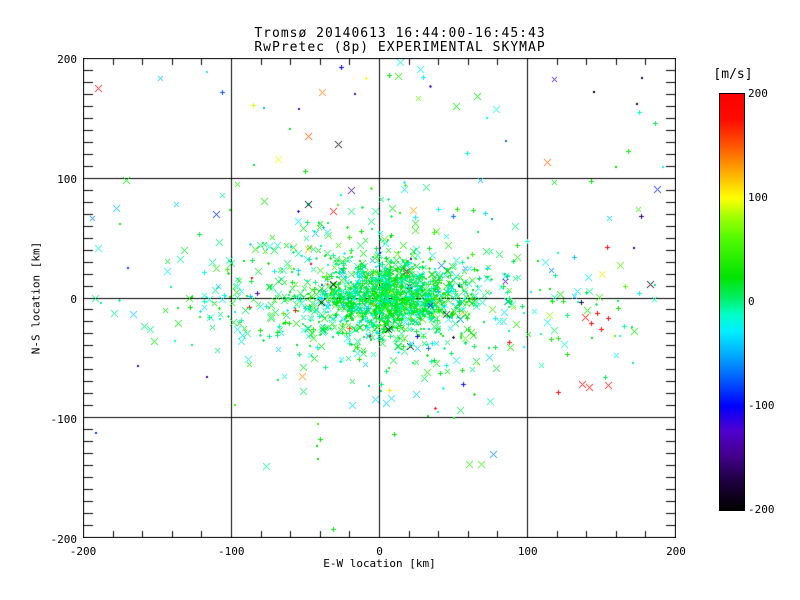  Describe the element at coordinates (761, 405) in the screenshot. I see `colorbar-tick-label: -100` at that location.